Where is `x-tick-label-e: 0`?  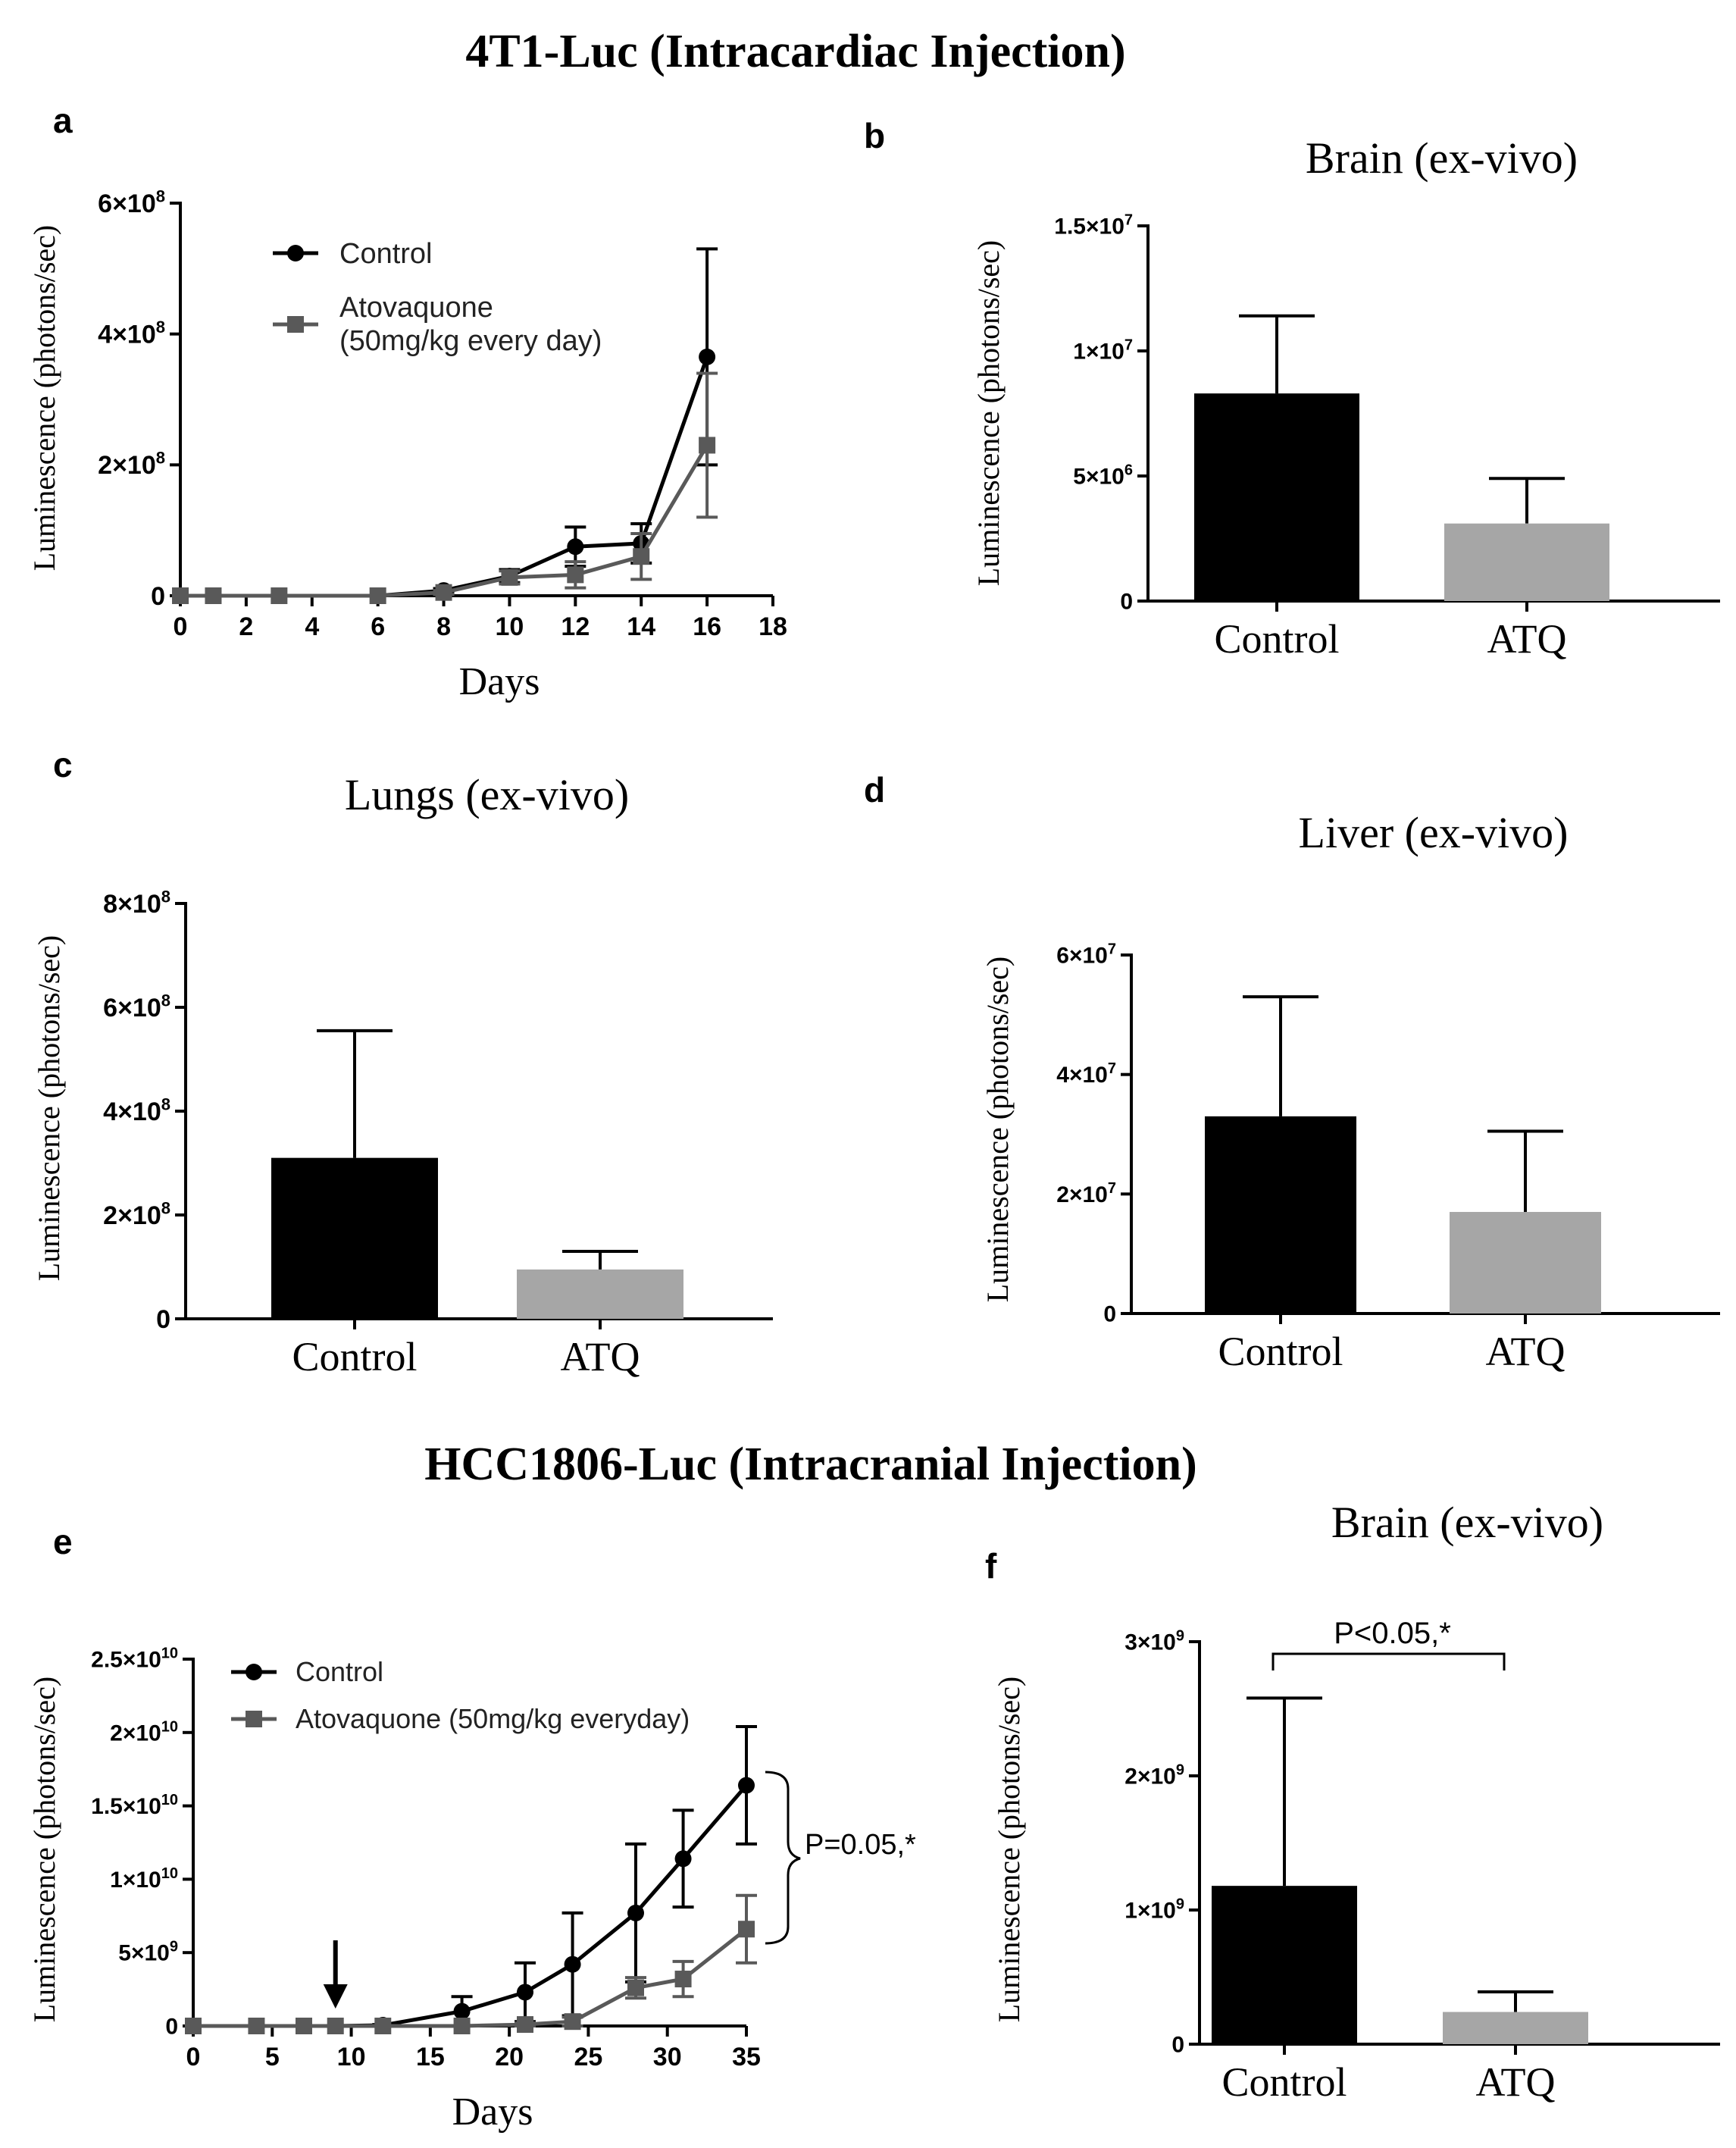 x-tick-label-e: 0 is located at coordinates (193, 2057).